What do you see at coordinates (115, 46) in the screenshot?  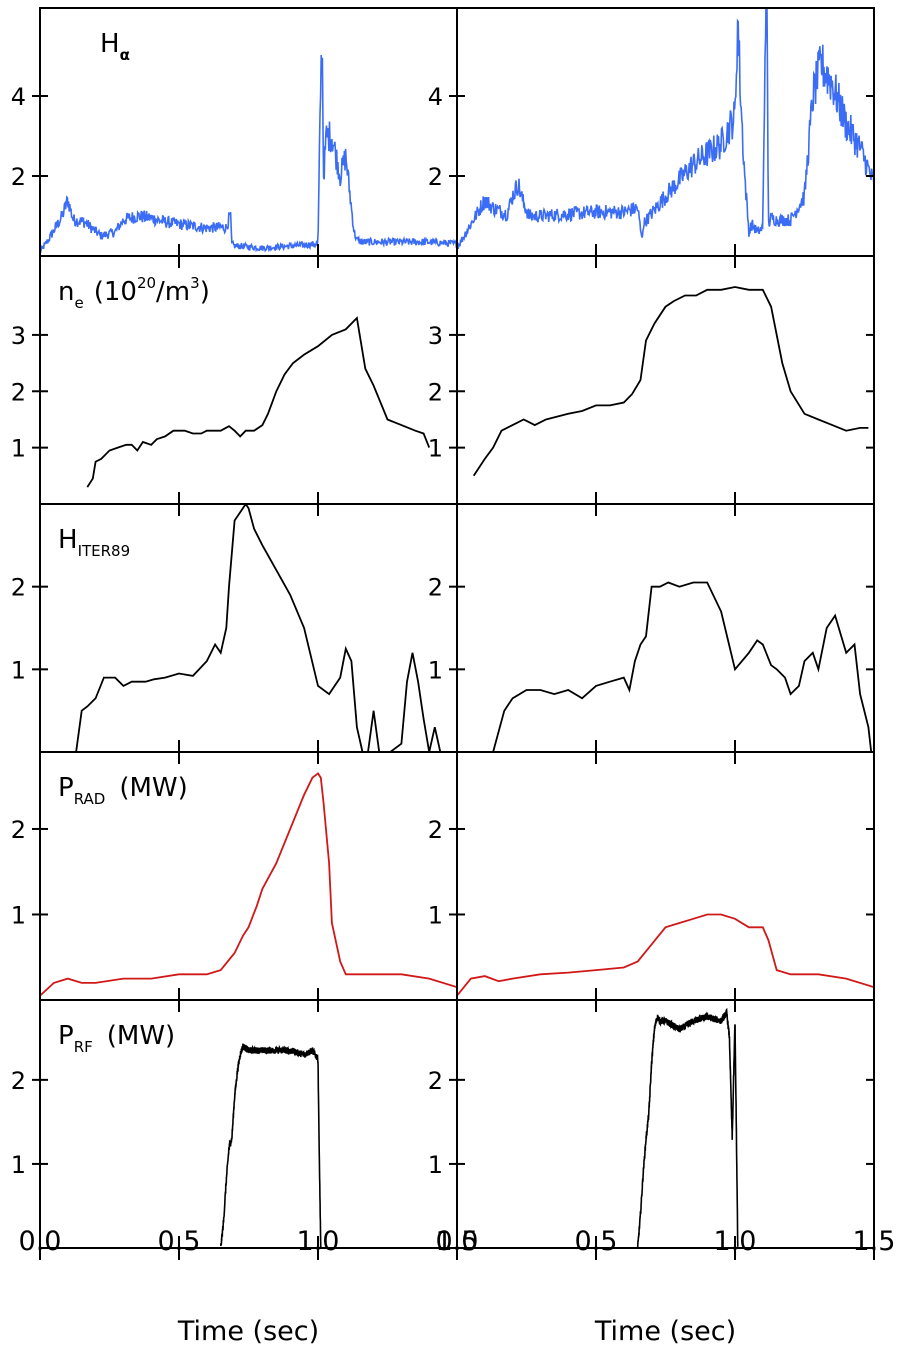 I see `panel-label-halpha: Hα` at bounding box center [115, 46].